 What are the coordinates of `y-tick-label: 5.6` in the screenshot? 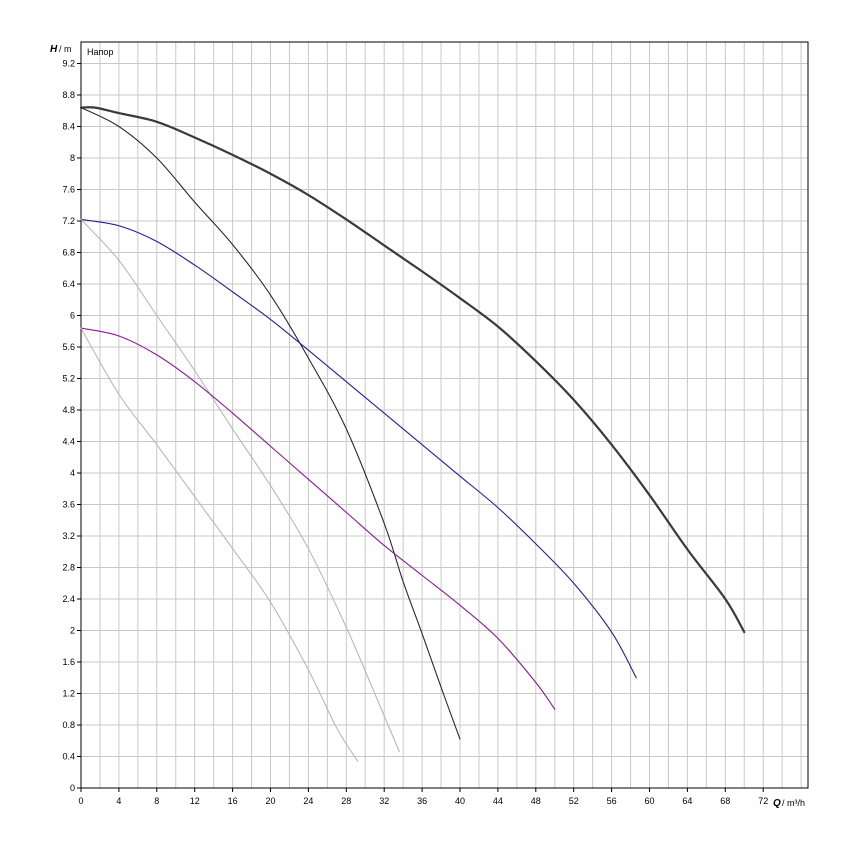 It's located at (68, 347).